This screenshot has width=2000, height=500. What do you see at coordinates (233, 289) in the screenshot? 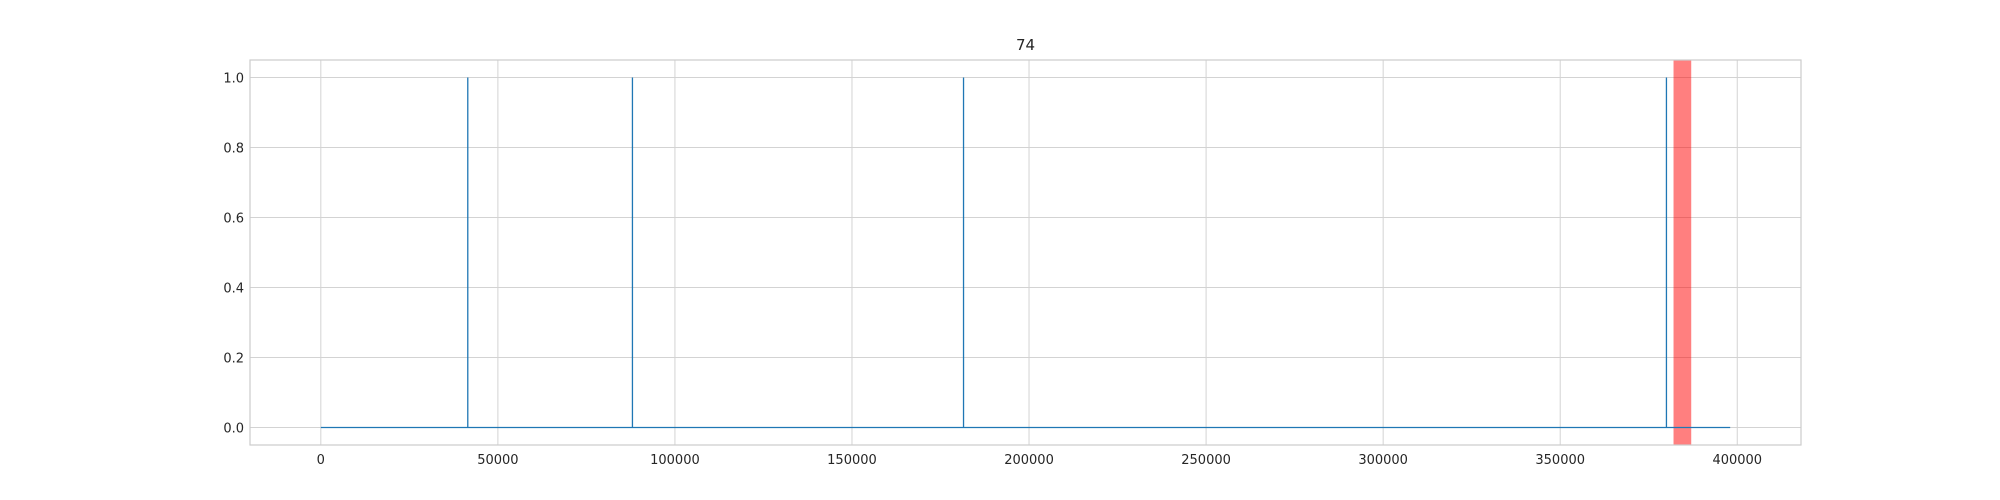
I see `y-tick-label: 0.4` at bounding box center [233, 289].